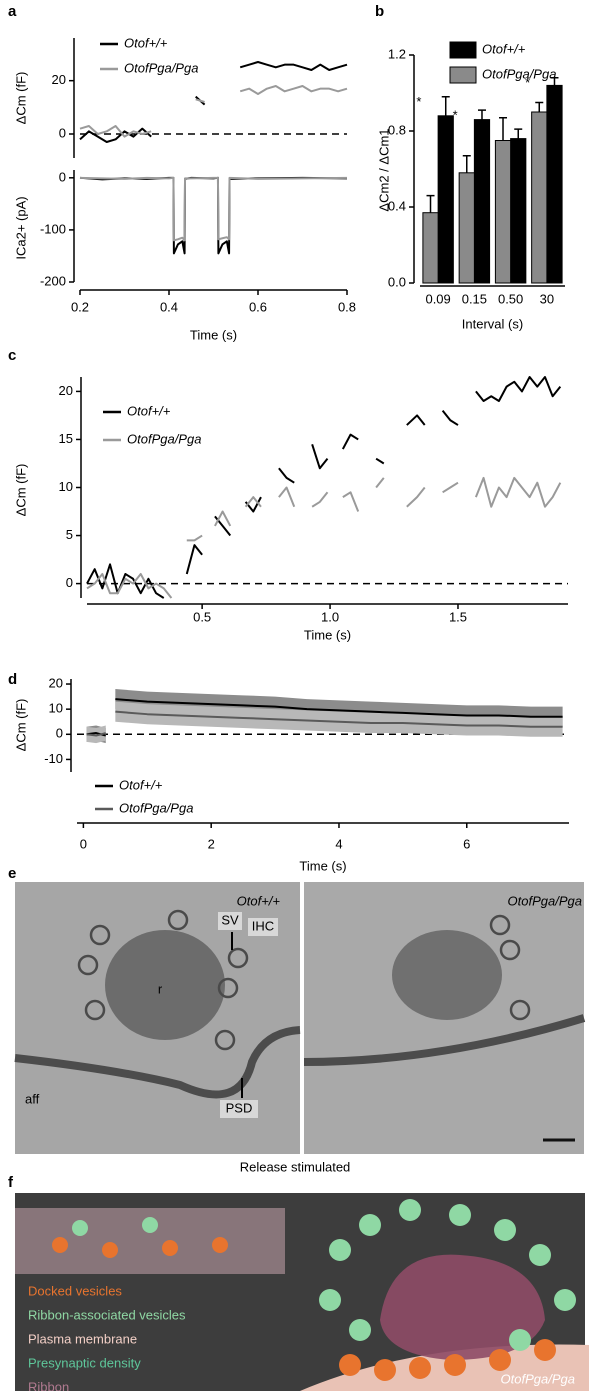 Image resolution: width=589 pixels, height=1391 pixels. Describe the element at coordinates (258, 306) in the screenshot. I see `x-tick-label: 0.6` at that location.